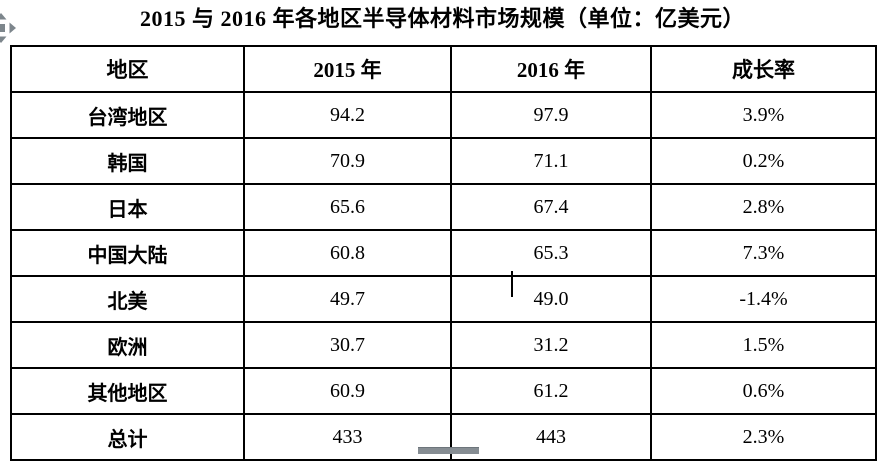 Image resolution: width=885 pixels, height=461 pixels. I want to click on cell-2015: 70.9, so click(347, 161).